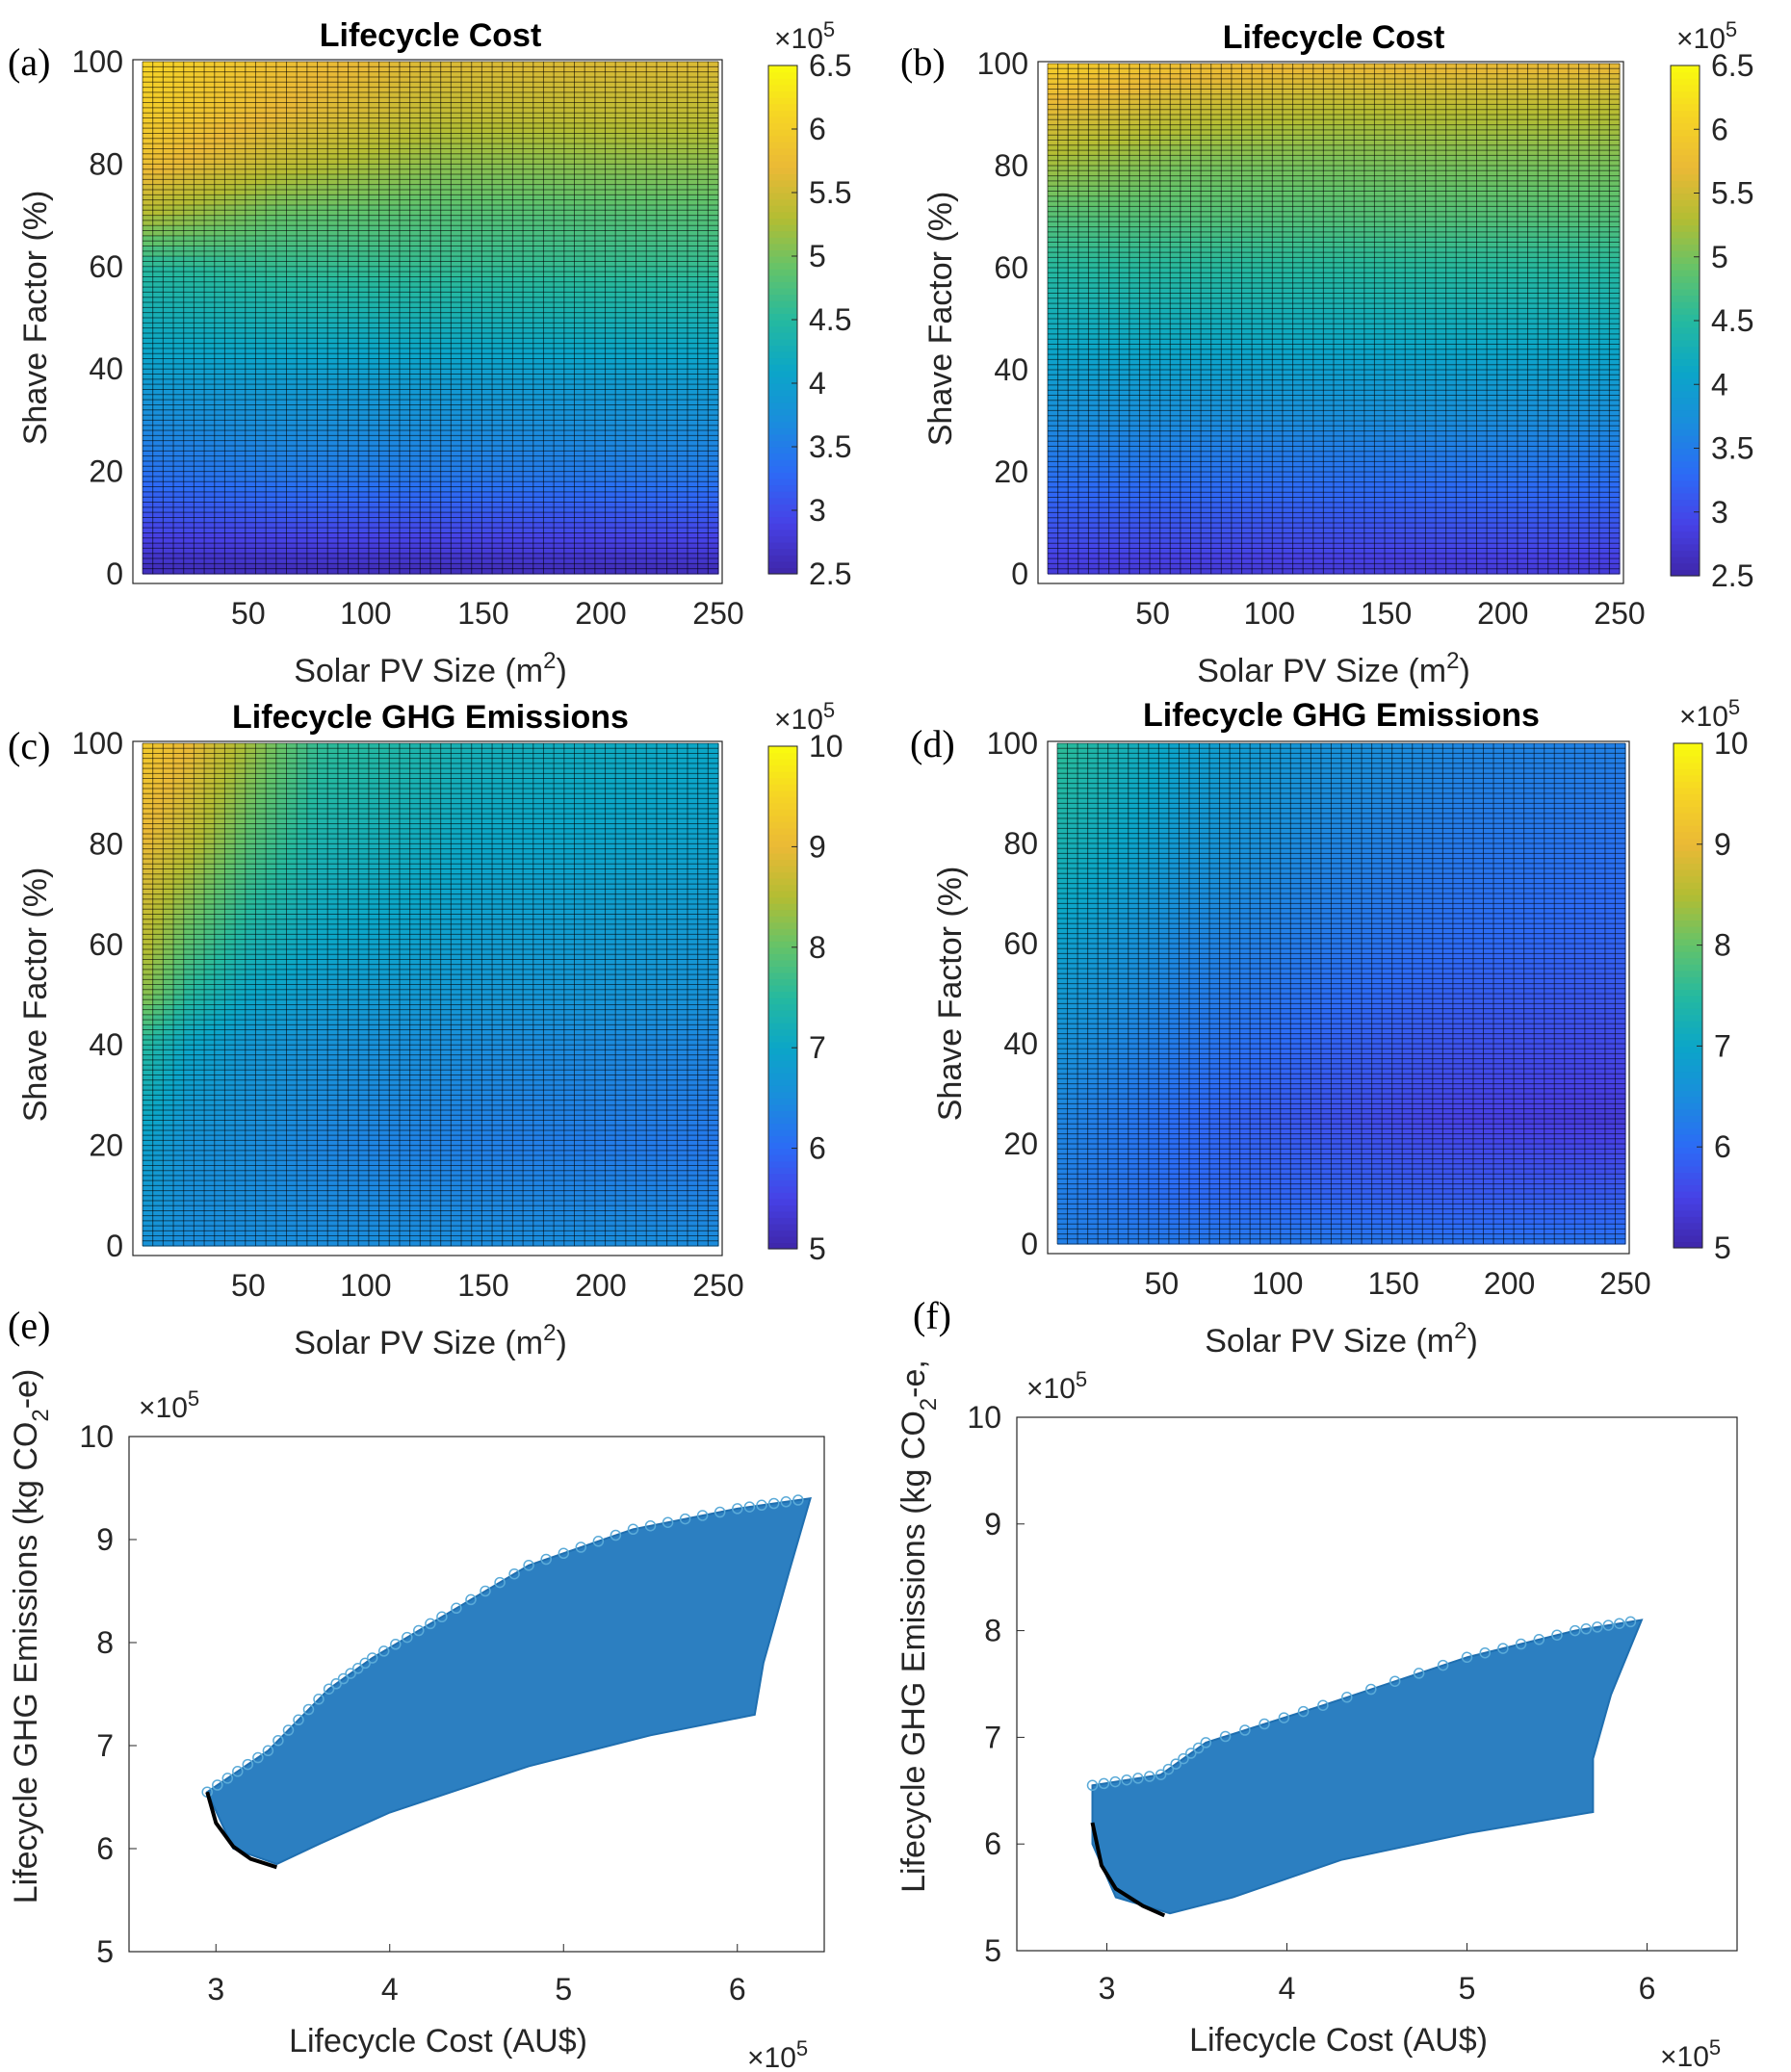  What do you see at coordinates (106, 163) in the screenshot?
I see `chart-a-ytick-label: 80` at bounding box center [106, 163].